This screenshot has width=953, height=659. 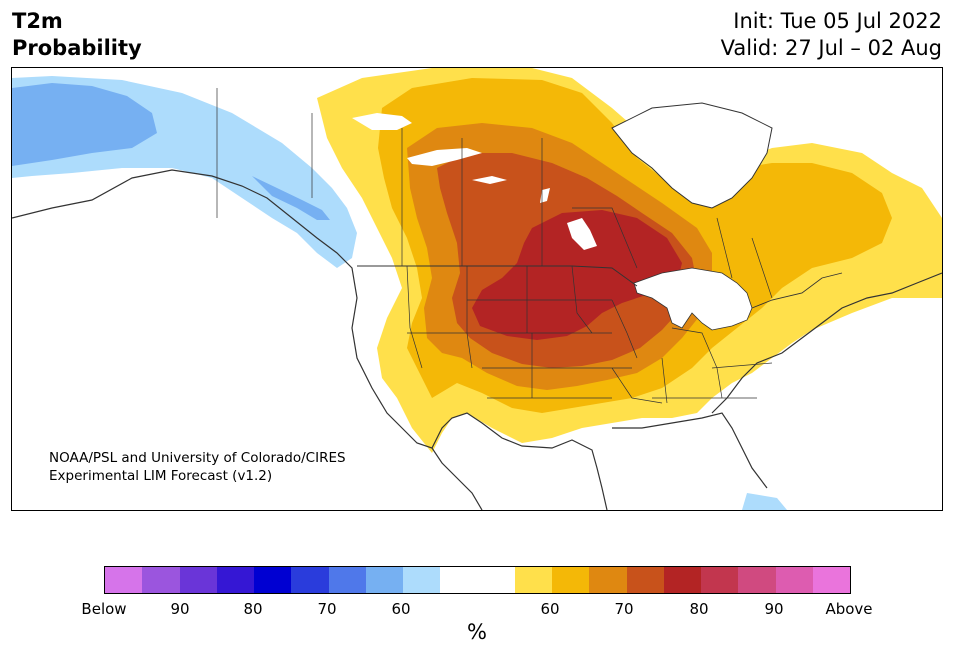 What do you see at coordinates (477, 632) in the screenshot?
I see `colorbar-unit: %` at bounding box center [477, 632].